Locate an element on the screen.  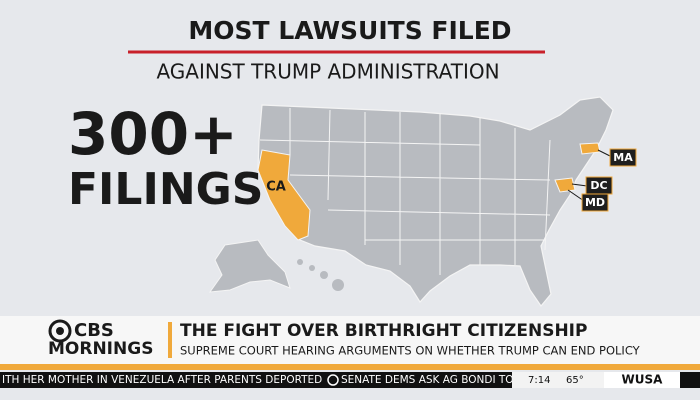
cbs-eye-pupil is located at coordinates (60, 331).